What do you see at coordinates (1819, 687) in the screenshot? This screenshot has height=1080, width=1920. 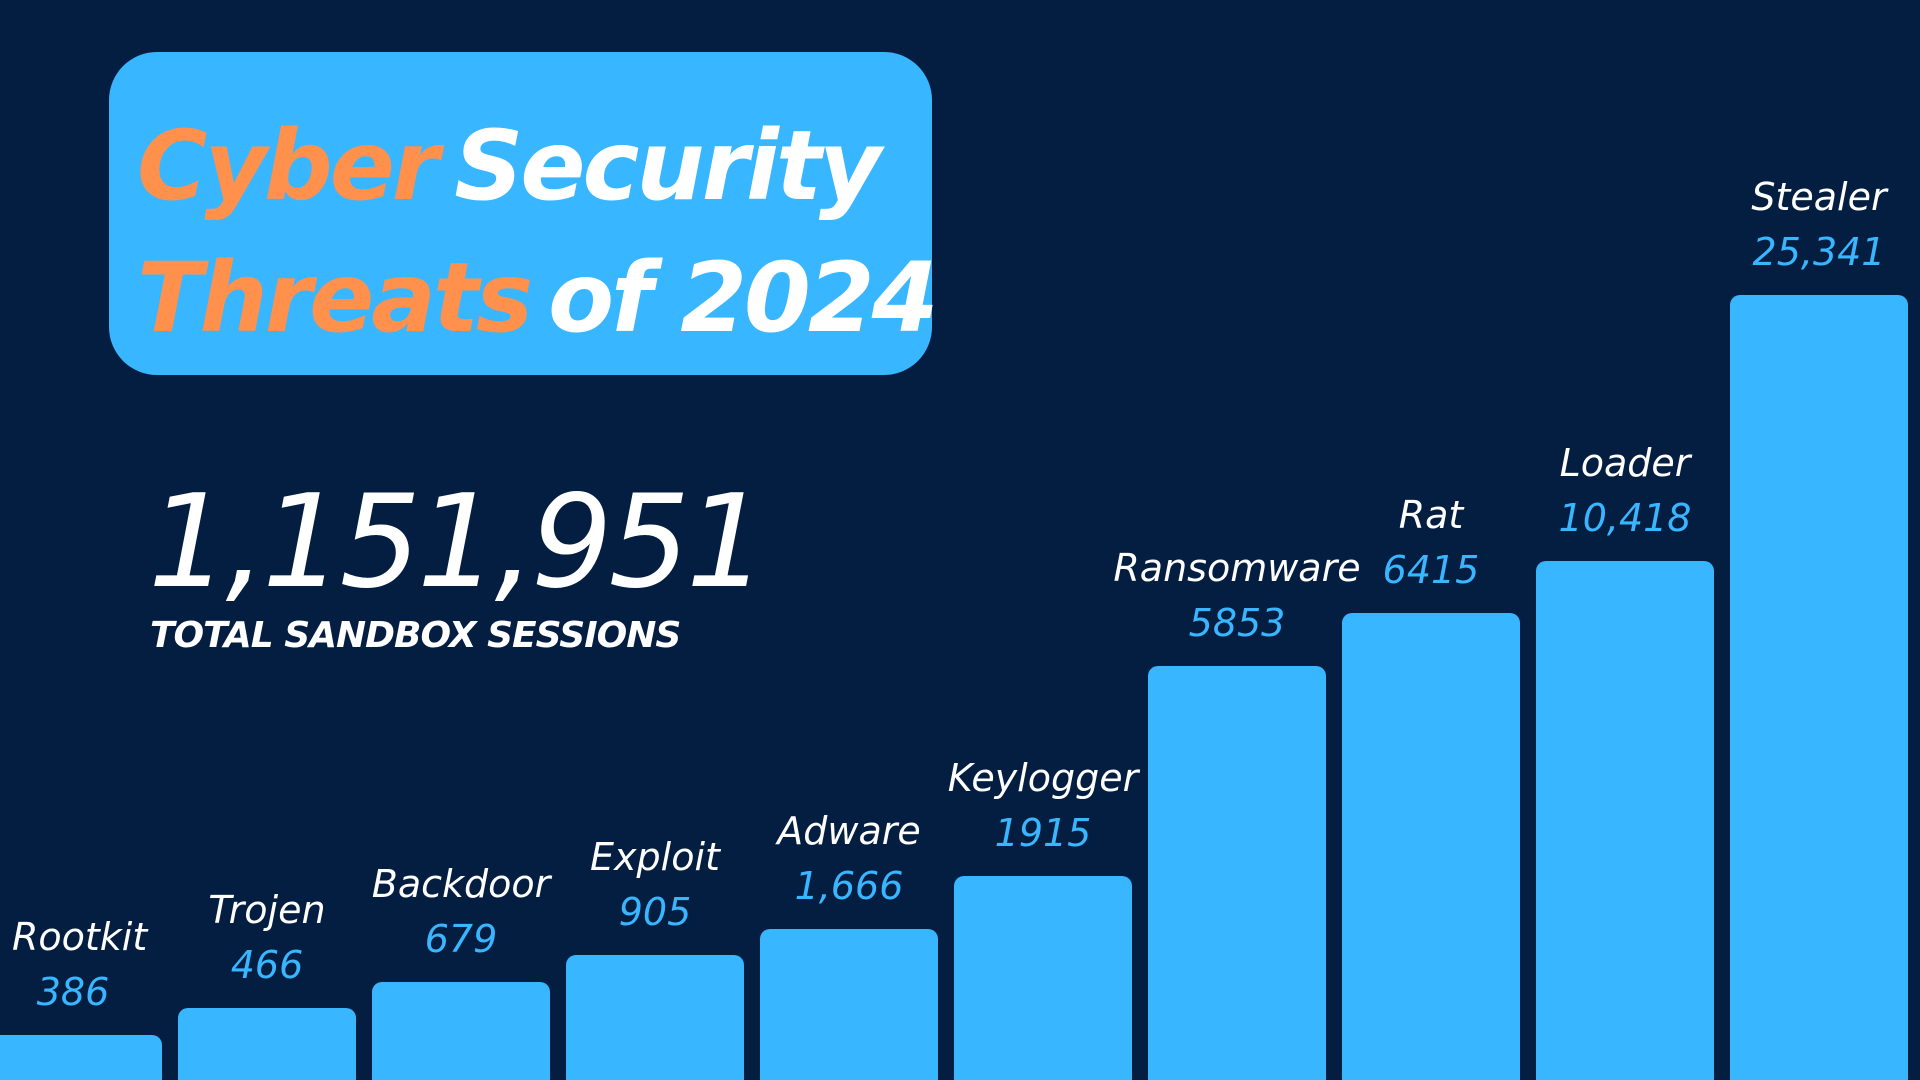 I see `bar-stealer` at bounding box center [1819, 687].